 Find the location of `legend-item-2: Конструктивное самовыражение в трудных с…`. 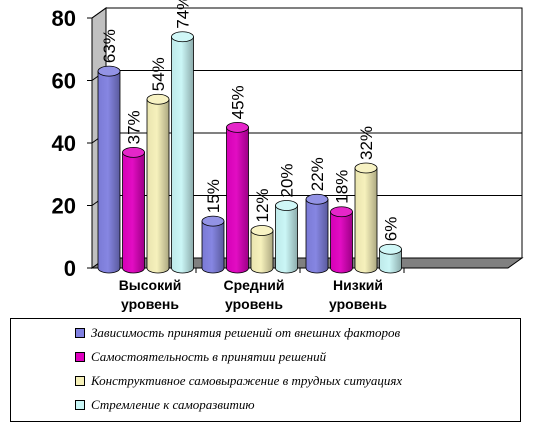

legend-item-2: Конструктивное самовыражение в трудных с… is located at coordinates (206, 381).